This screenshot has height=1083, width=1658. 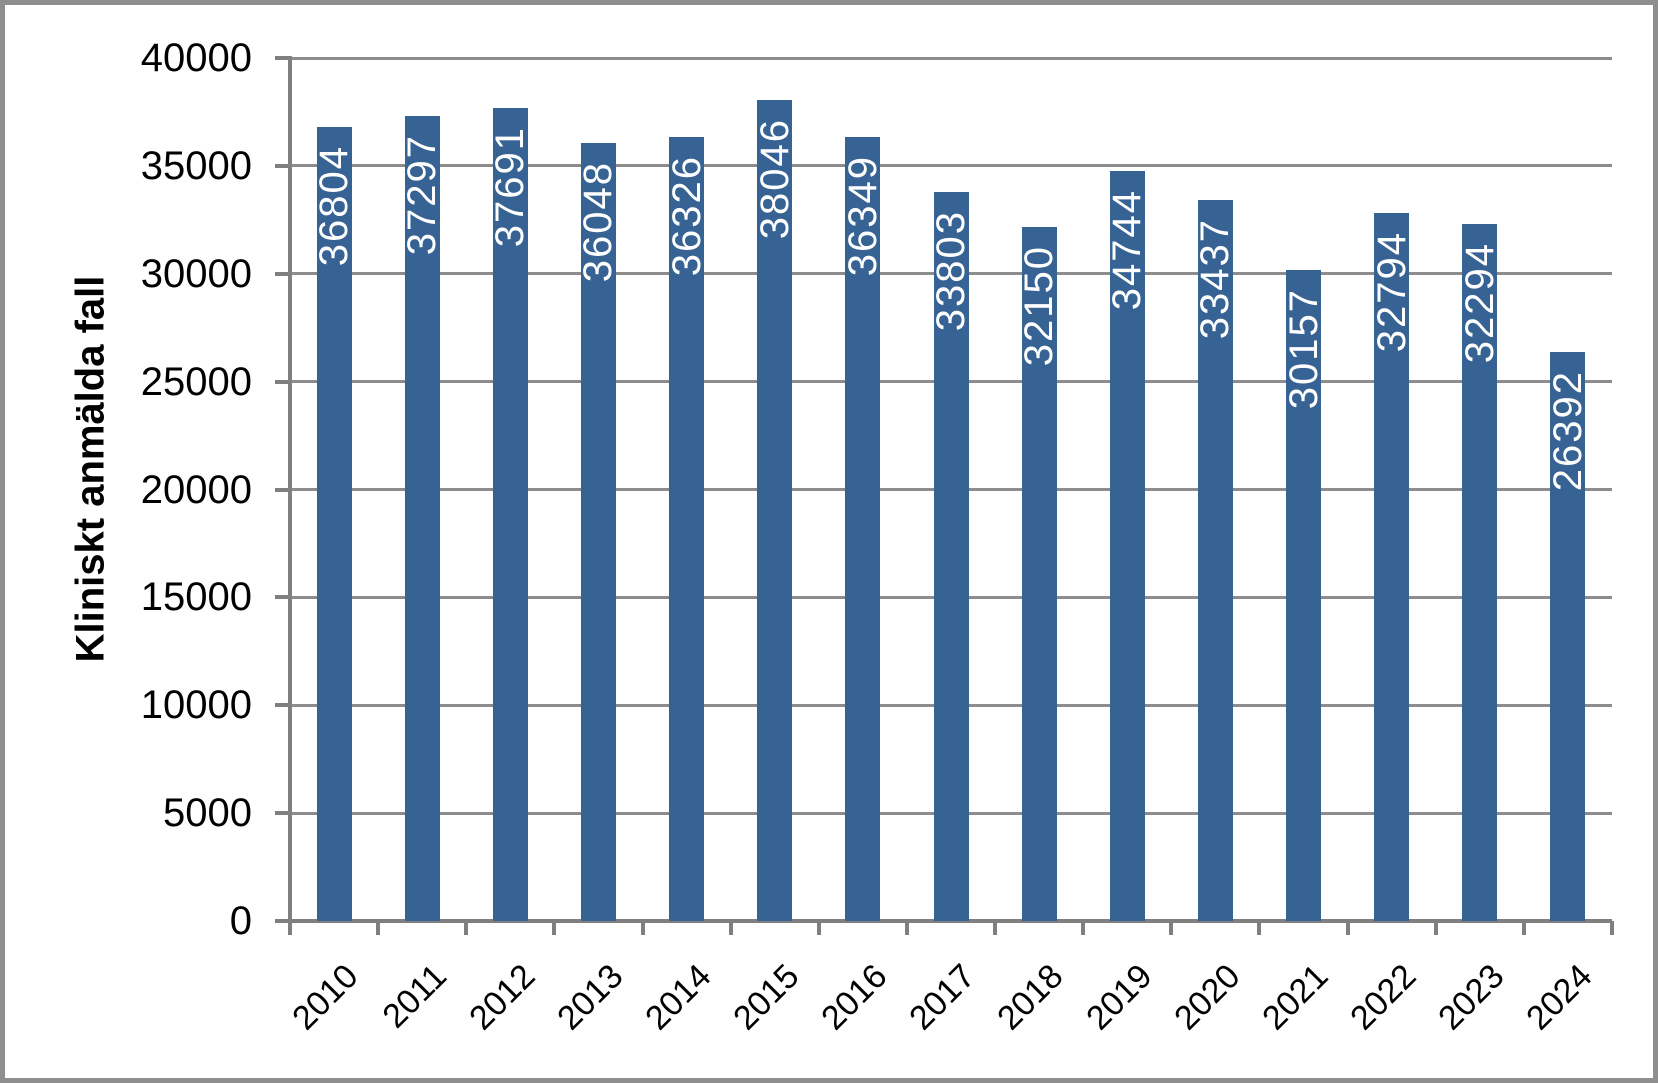 I want to click on x-tick-label: 2011, so click(x=415, y=996).